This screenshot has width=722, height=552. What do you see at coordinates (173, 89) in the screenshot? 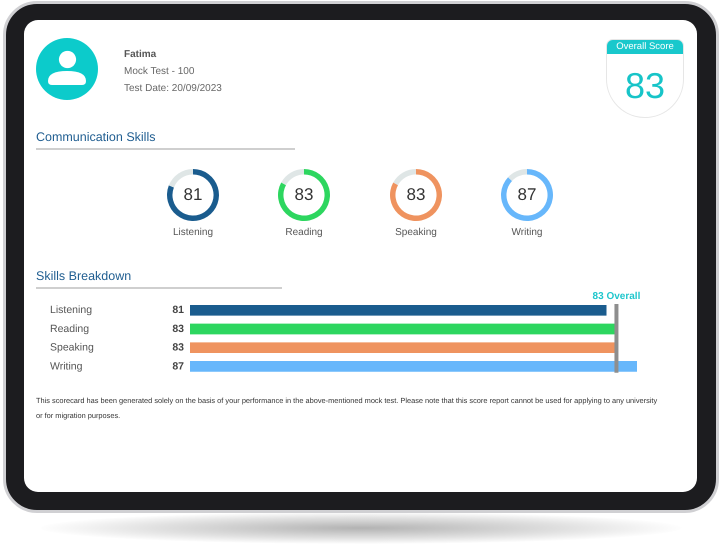
I see `text: Test Date: 20/09/2023` at bounding box center [173, 89].